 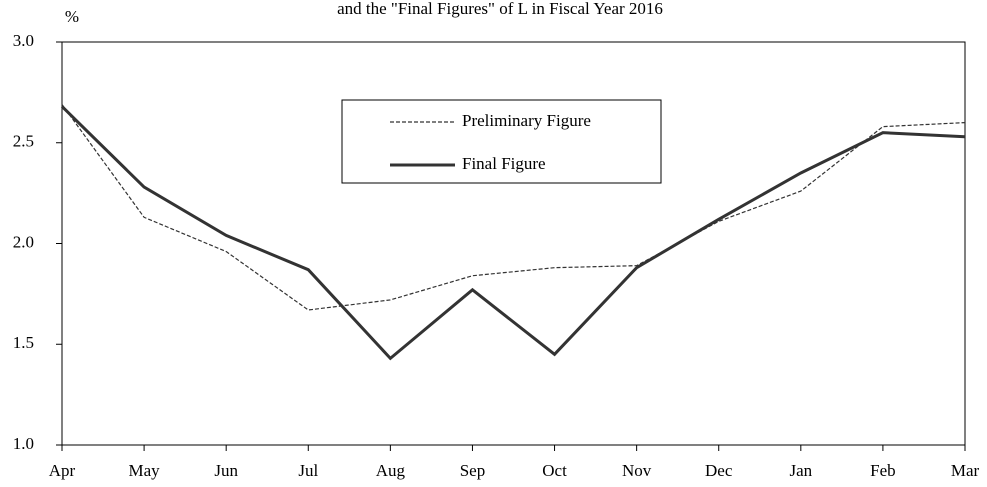 I want to click on legend-label: Preliminary Figure, so click(x=526, y=120).